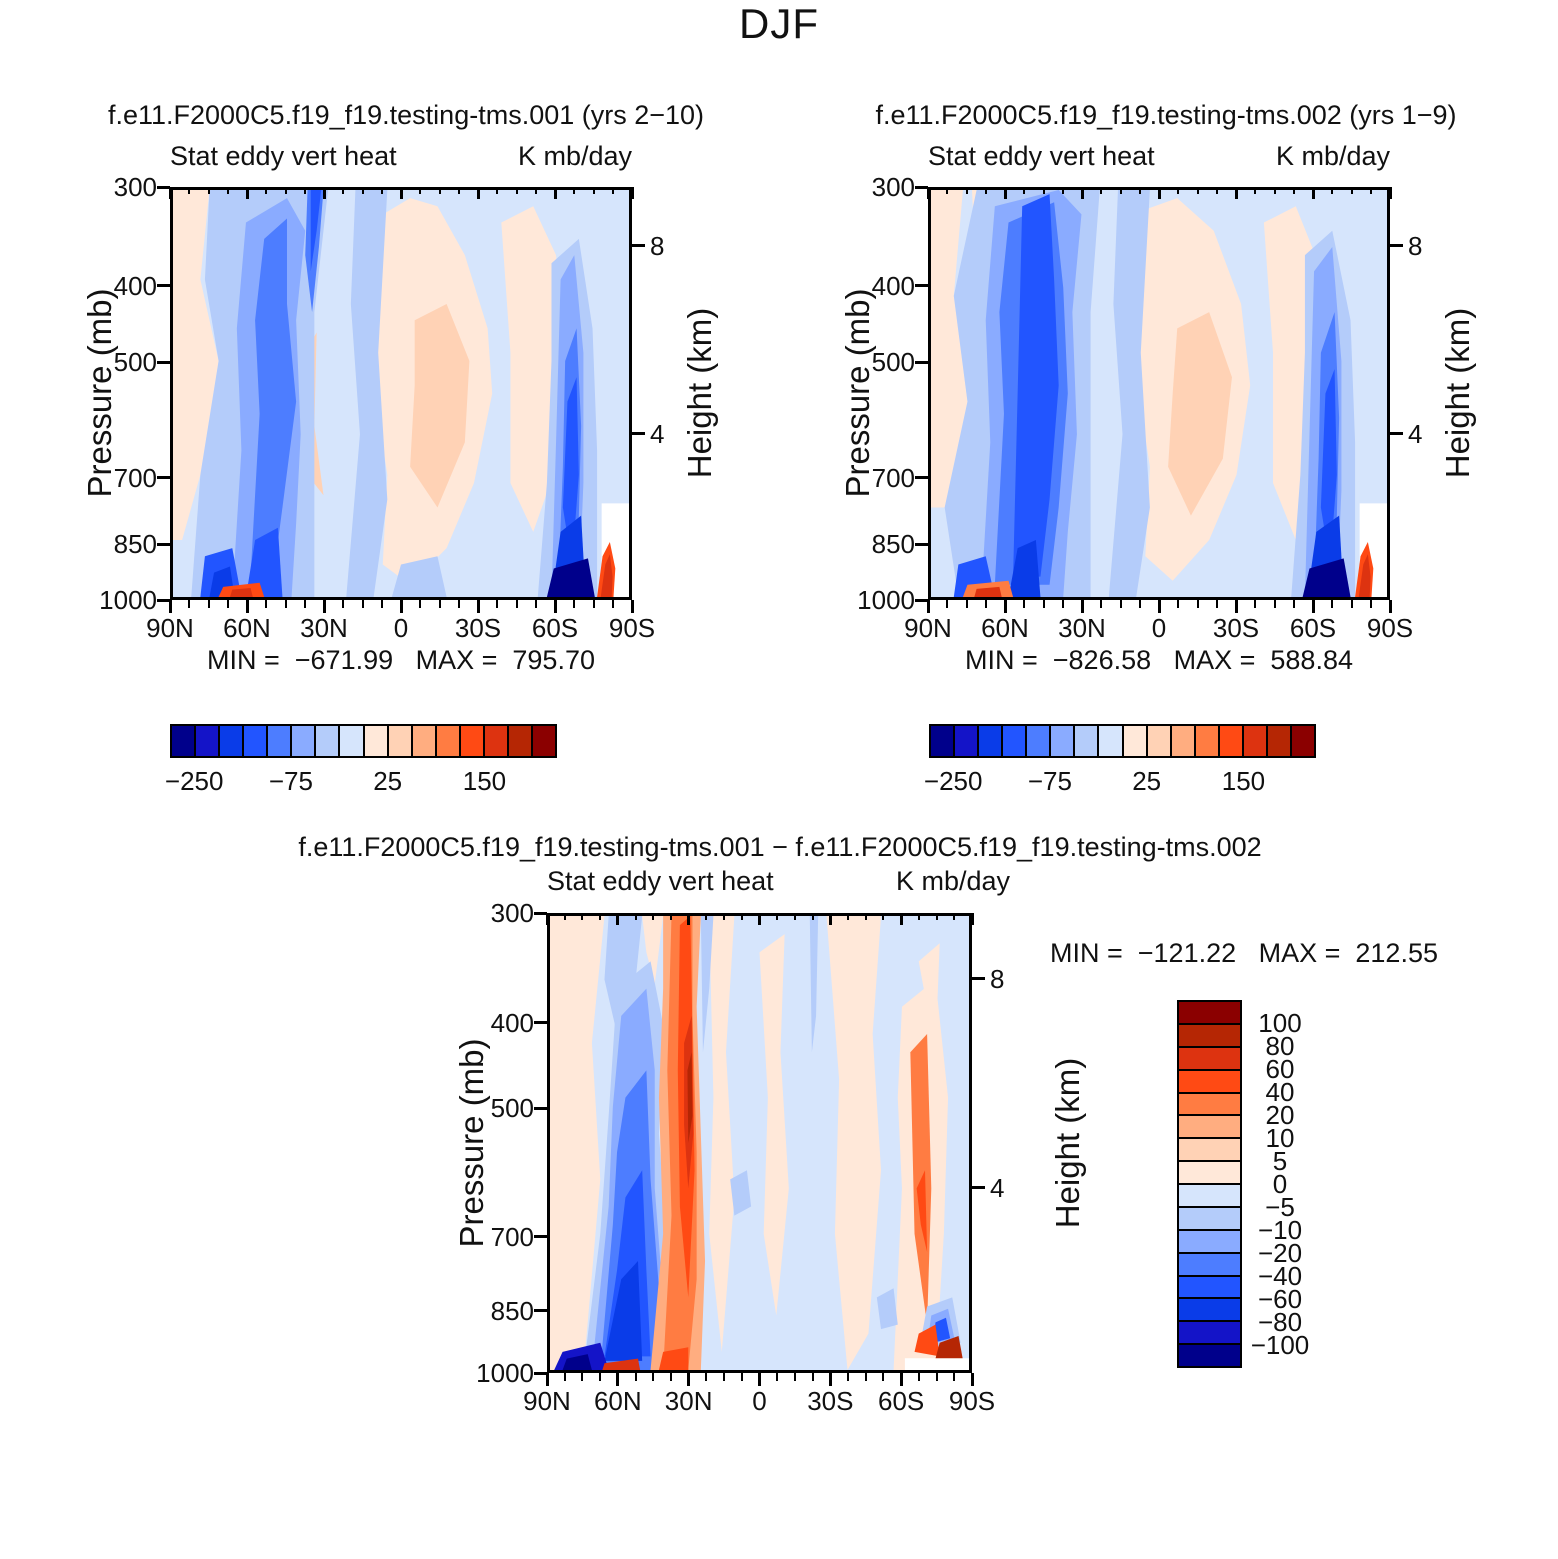 The image size is (1558, 1559). Describe the element at coordinates (657, 433) in the screenshot. I see `y2-tick-label: 4` at that location.